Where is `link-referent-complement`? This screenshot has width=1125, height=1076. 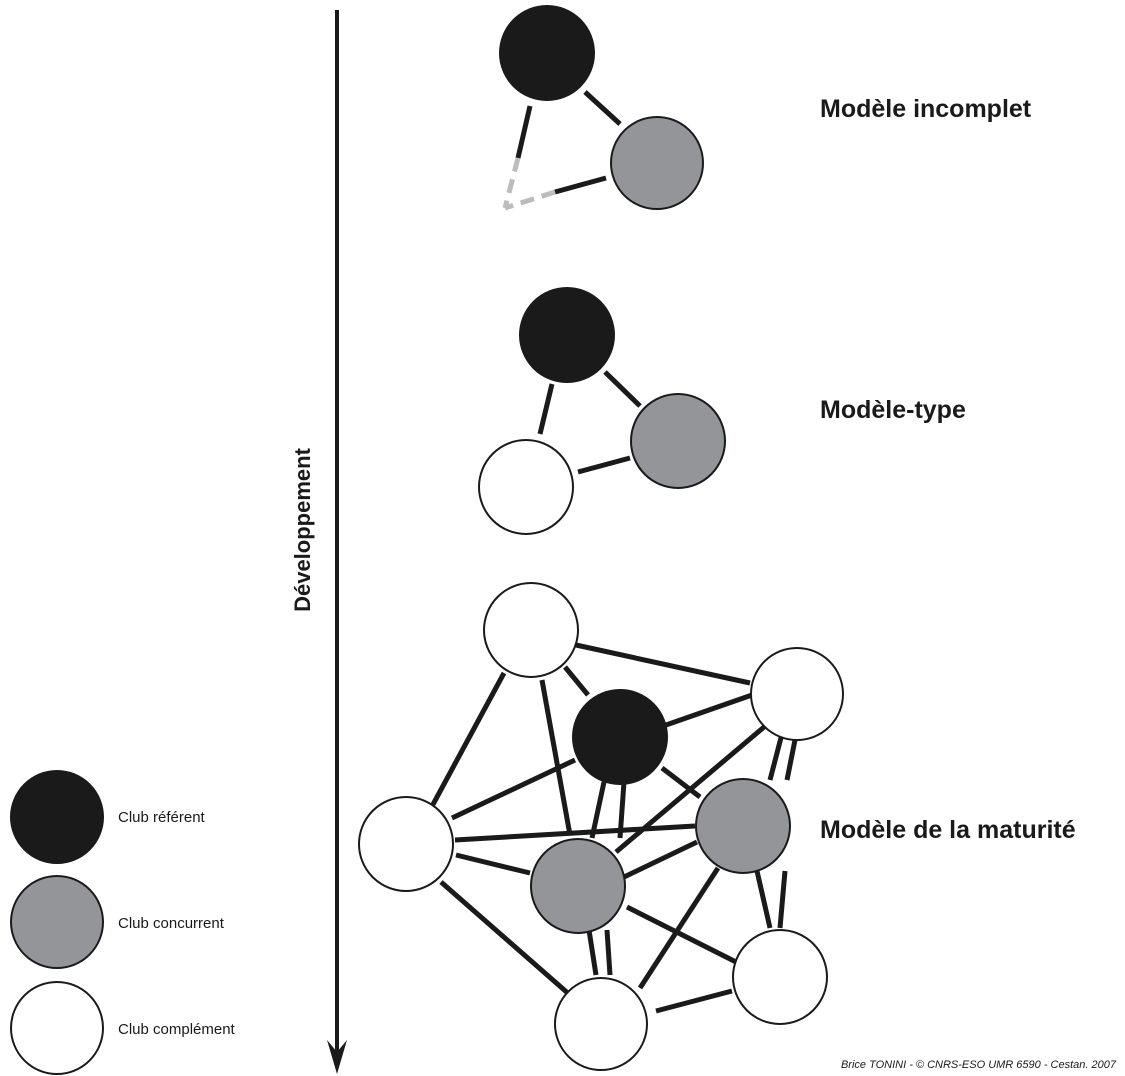
link-referent-complement is located at coordinates (546, 409).